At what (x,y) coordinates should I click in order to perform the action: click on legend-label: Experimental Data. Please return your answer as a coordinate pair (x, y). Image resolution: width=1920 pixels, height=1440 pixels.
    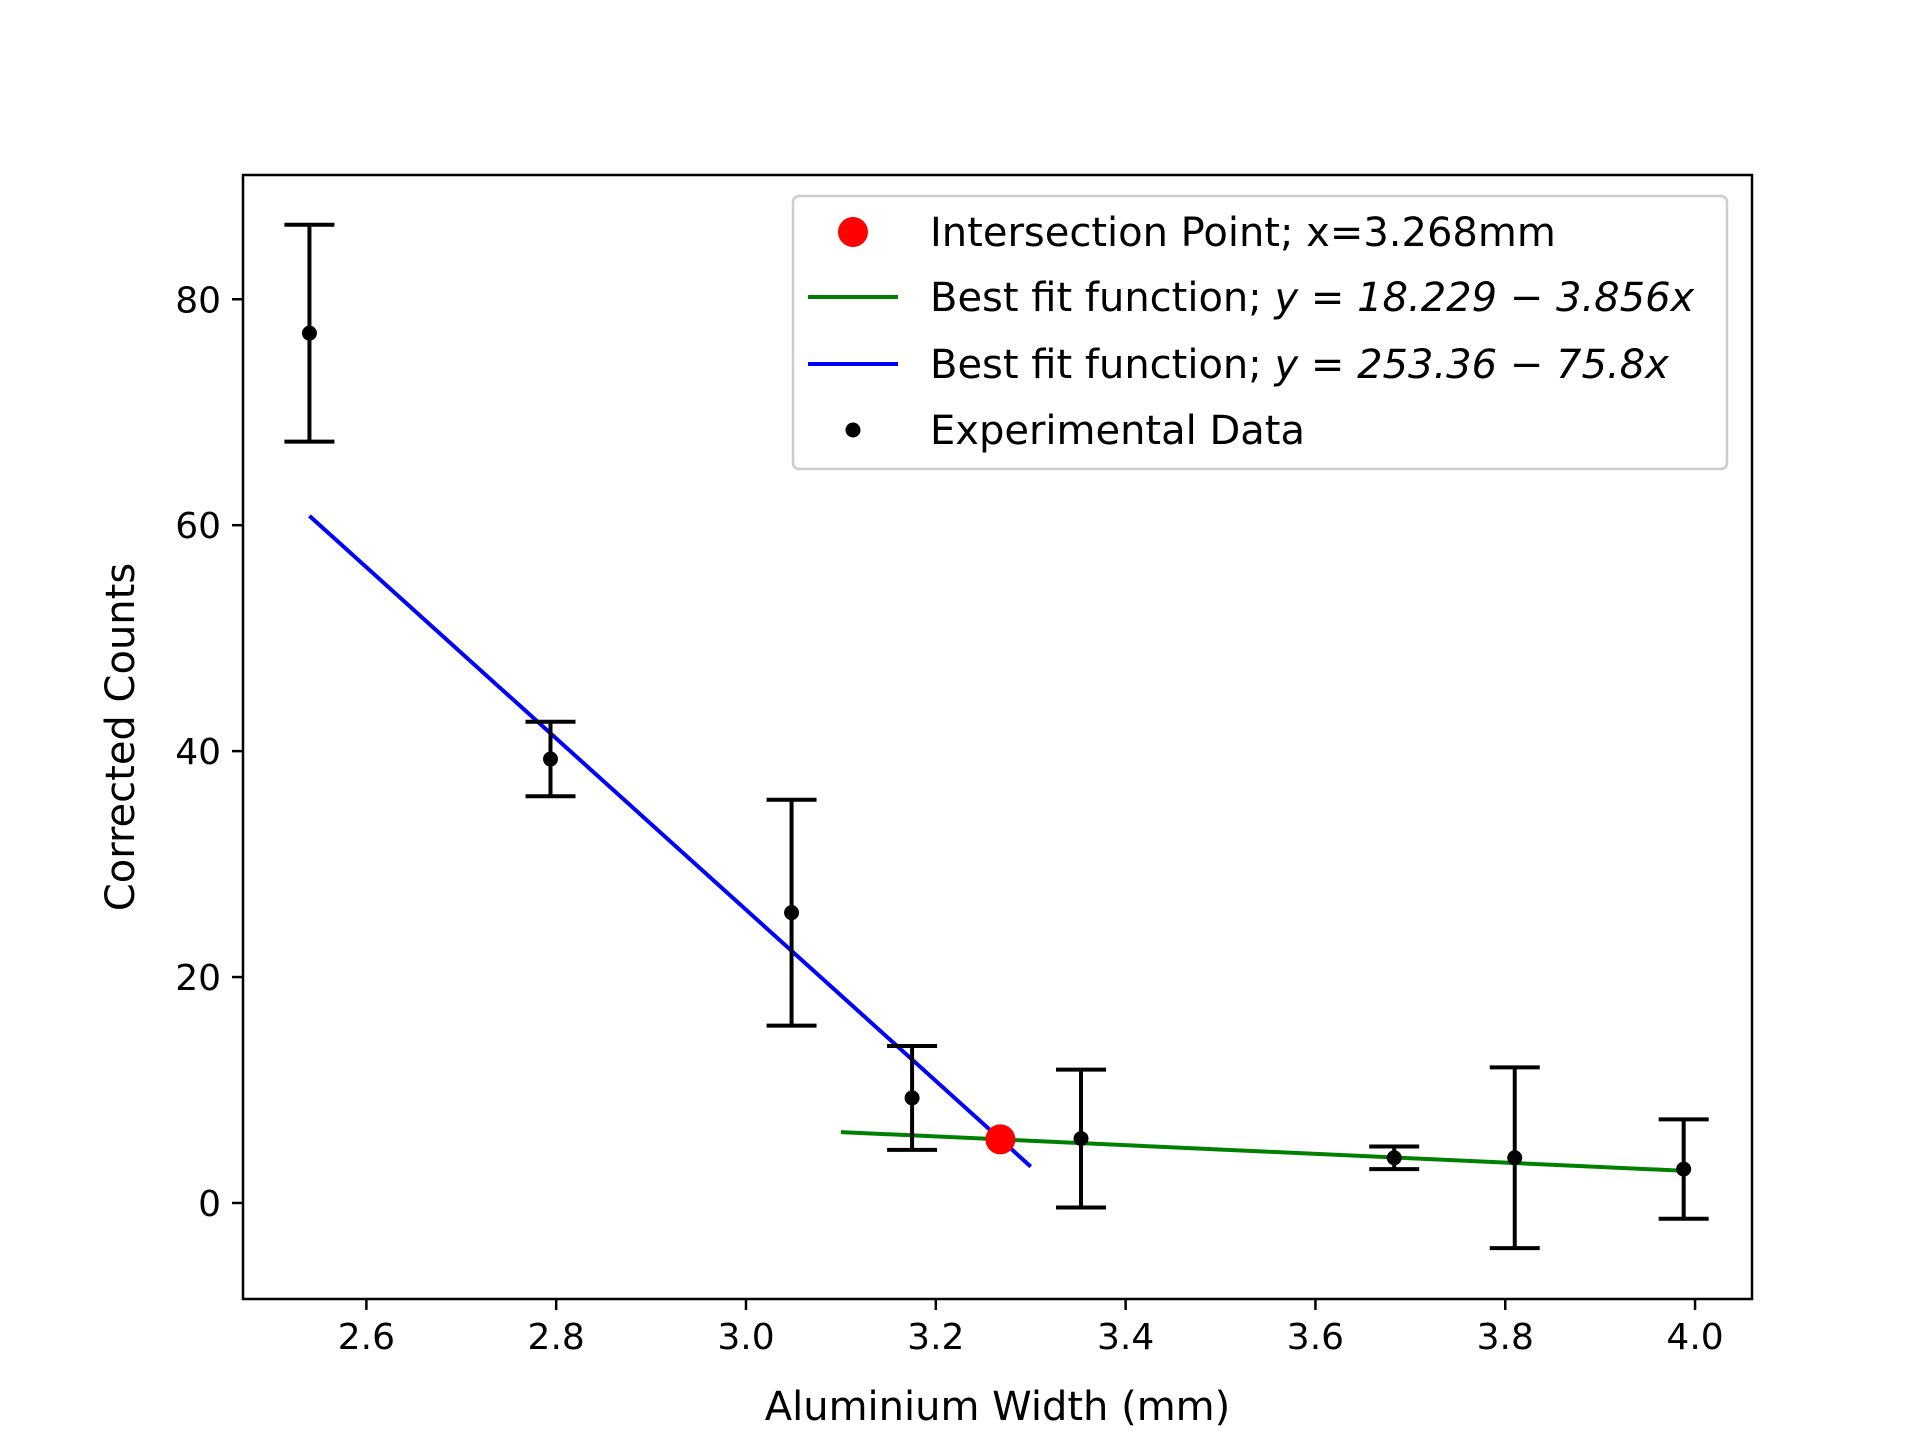
    Looking at the image, I should click on (1117, 431).